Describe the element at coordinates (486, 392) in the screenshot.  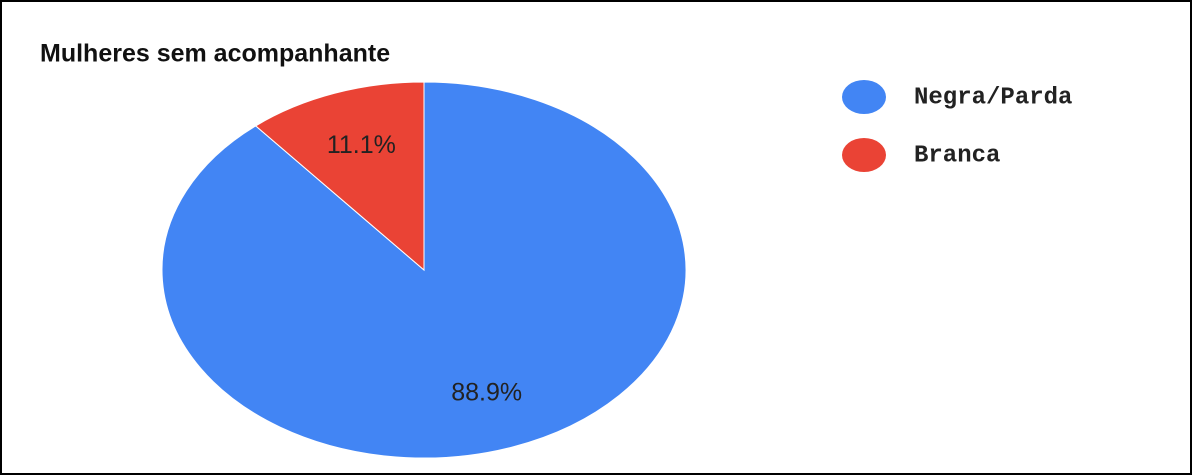
I see `data-label: 88.9%` at that location.